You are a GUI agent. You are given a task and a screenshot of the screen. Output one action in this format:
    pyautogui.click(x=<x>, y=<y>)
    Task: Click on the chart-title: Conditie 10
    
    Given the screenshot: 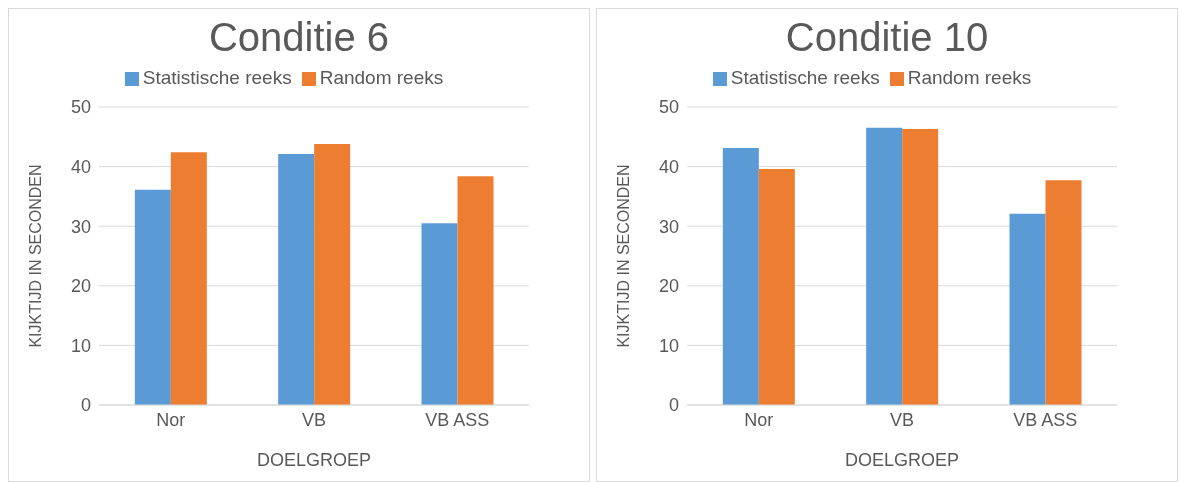 What is the action you would take?
    pyautogui.click(x=887, y=38)
    